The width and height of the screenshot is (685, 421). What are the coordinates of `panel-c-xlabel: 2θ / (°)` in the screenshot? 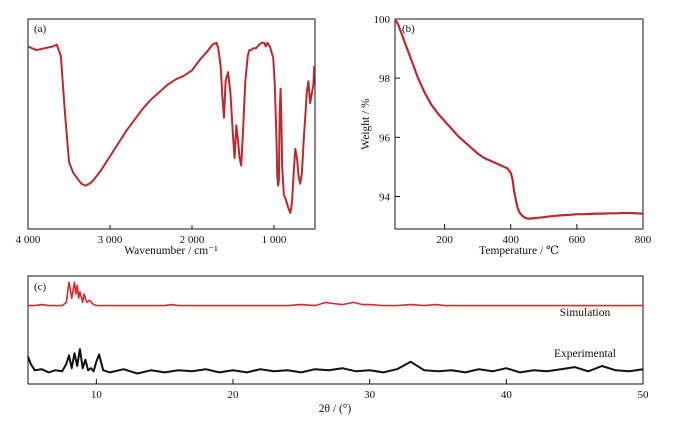 It's located at (335, 409).